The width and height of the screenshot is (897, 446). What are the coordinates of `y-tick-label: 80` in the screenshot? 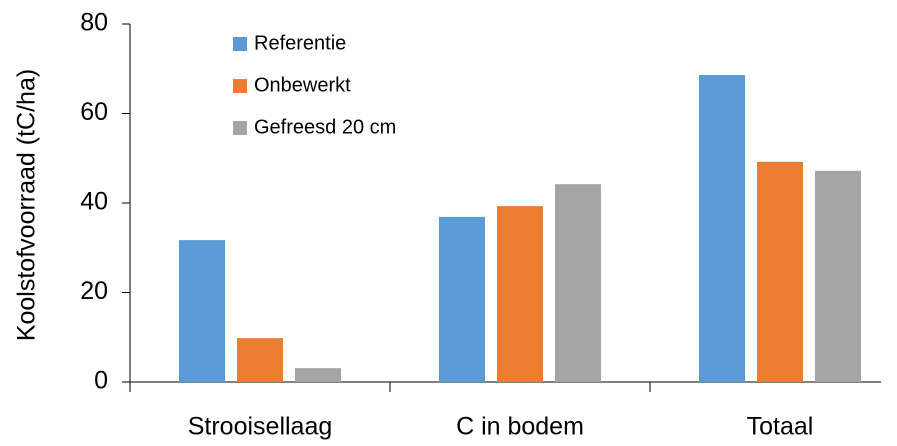 It's located at (94, 23).